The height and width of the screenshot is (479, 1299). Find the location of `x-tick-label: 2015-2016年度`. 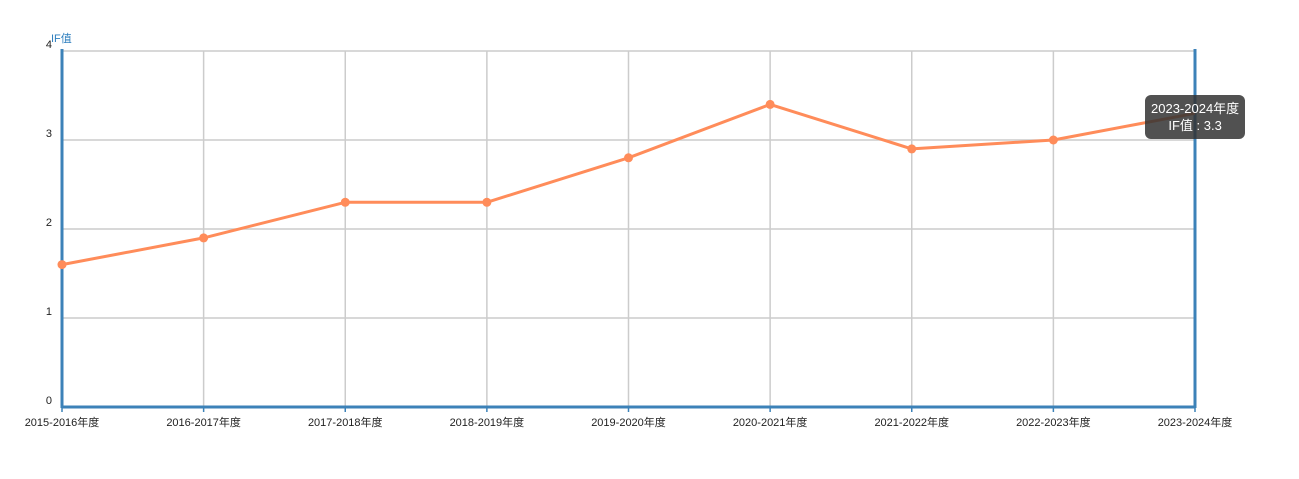

x-tick-label: 2015-2016年度 is located at coordinates (62, 422).